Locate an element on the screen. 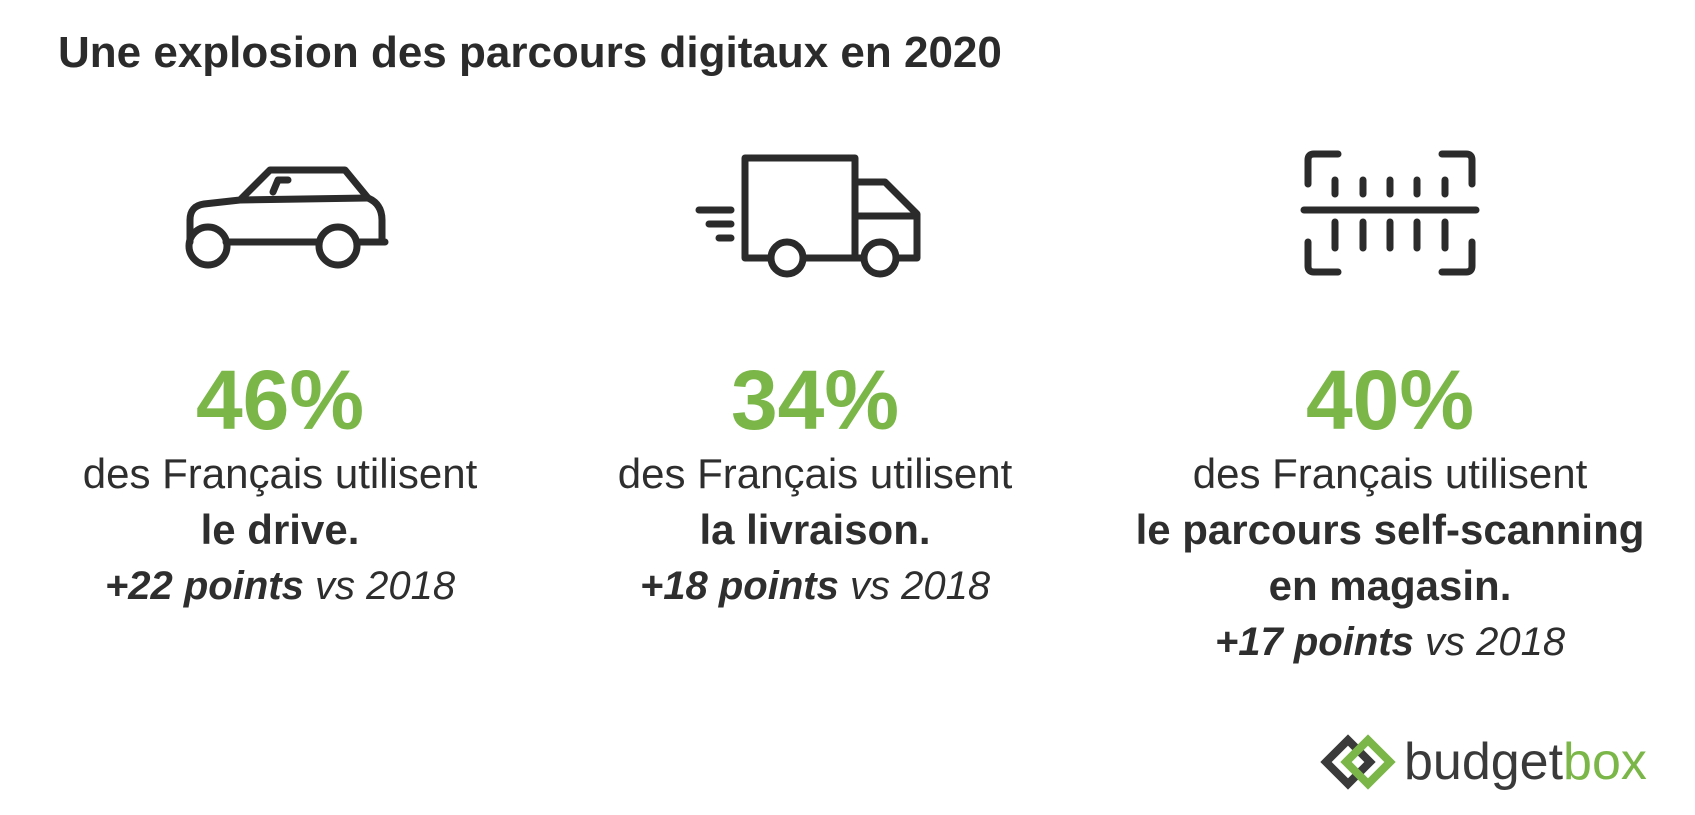 The width and height of the screenshot is (1695, 815). barcode-scan-icon is located at coordinates (1390, 213).